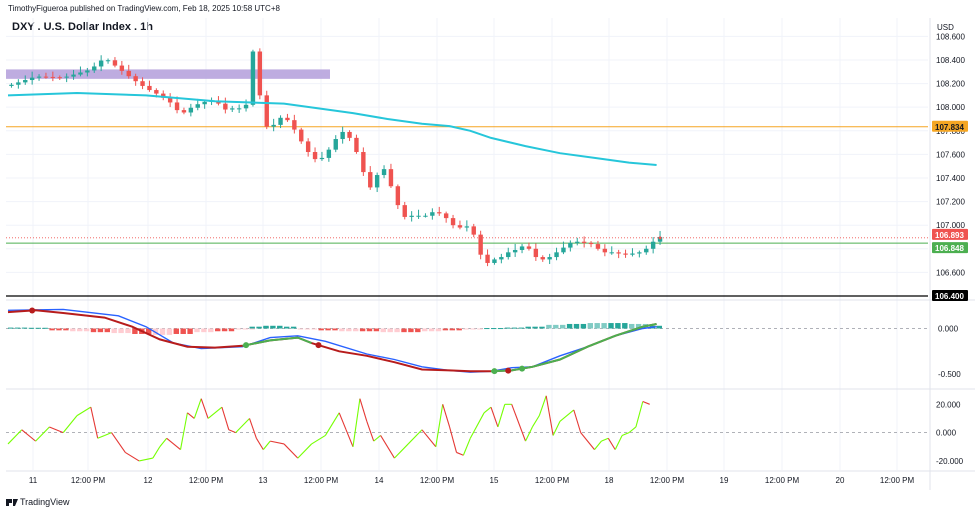 Image resolution: width=975 pixels, height=511 pixels. I want to click on price-badge-support: 106.848, so click(950, 248).